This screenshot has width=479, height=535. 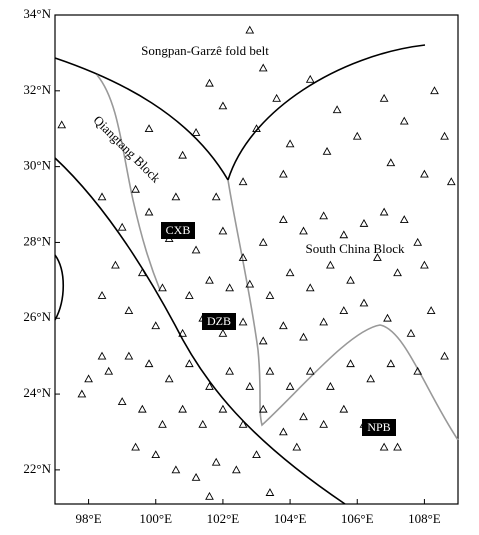 I want to click on y-tick-label: 32°N, so click(x=37, y=89).